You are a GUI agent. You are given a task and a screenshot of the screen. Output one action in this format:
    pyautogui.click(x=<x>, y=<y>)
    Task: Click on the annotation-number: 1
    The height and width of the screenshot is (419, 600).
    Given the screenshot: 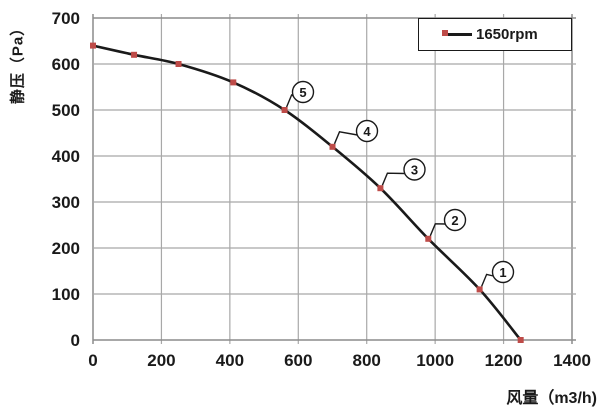 What is the action you would take?
    pyautogui.click(x=502, y=272)
    